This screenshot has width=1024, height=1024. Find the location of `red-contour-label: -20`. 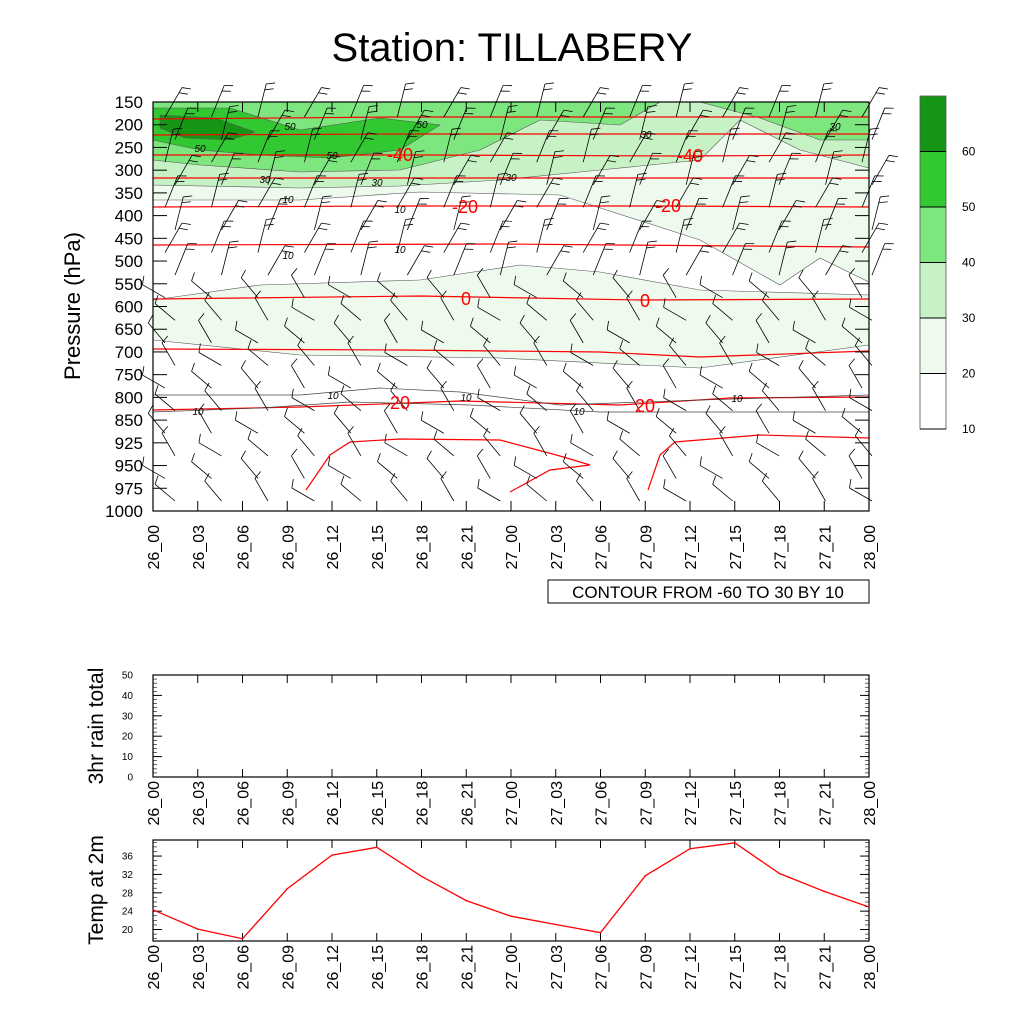

red-contour-label: -20 is located at coordinates (465, 207).